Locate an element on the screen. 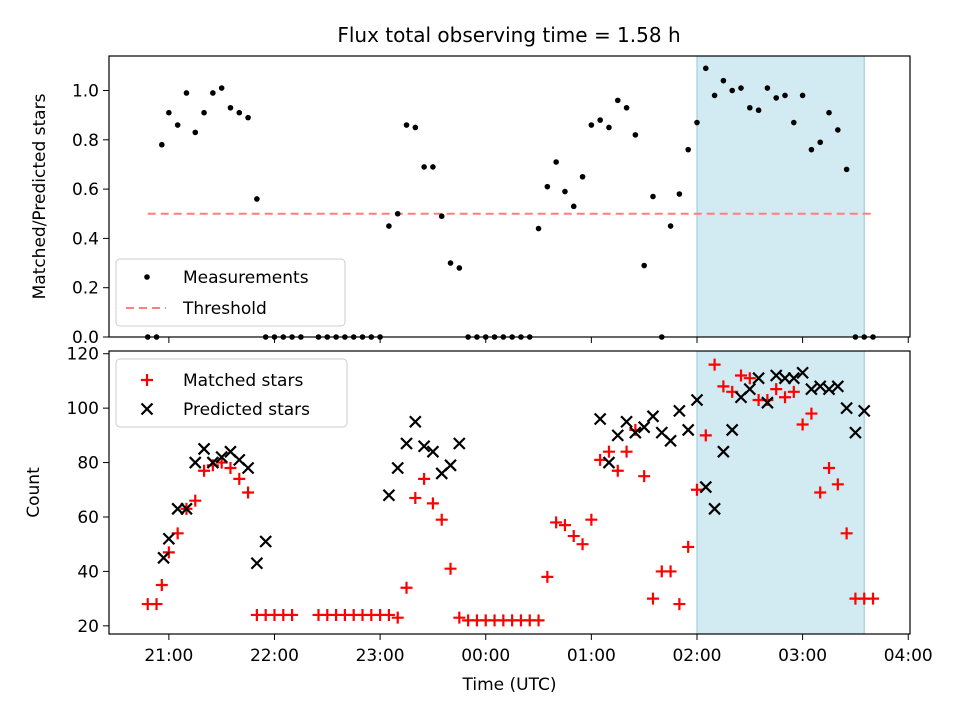 The image size is (960, 720). legend-top: Measurements Threshold is located at coordinates (230, 292).